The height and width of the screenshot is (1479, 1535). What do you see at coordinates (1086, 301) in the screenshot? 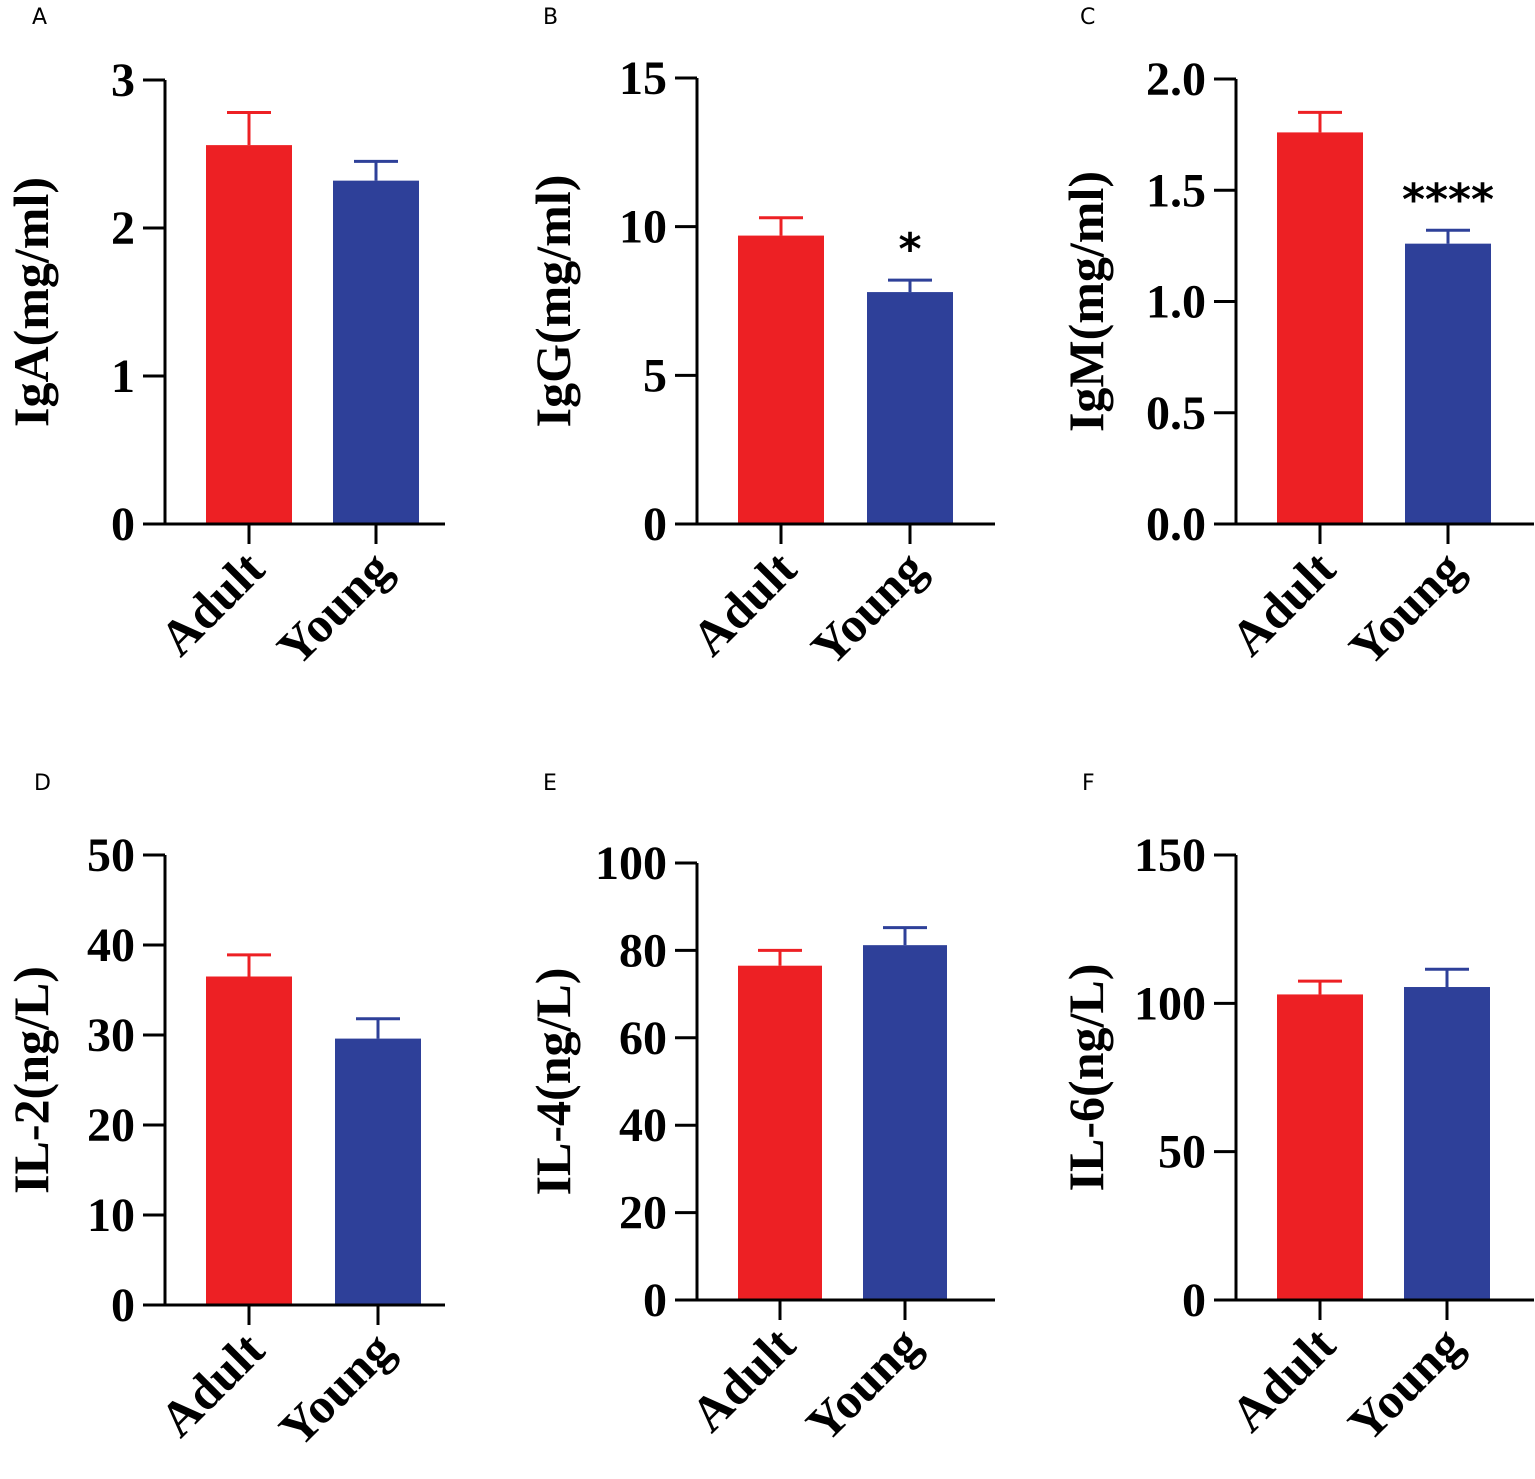
I see `y-axis-label: IgM(mg/ml)` at bounding box center [1086, 301].